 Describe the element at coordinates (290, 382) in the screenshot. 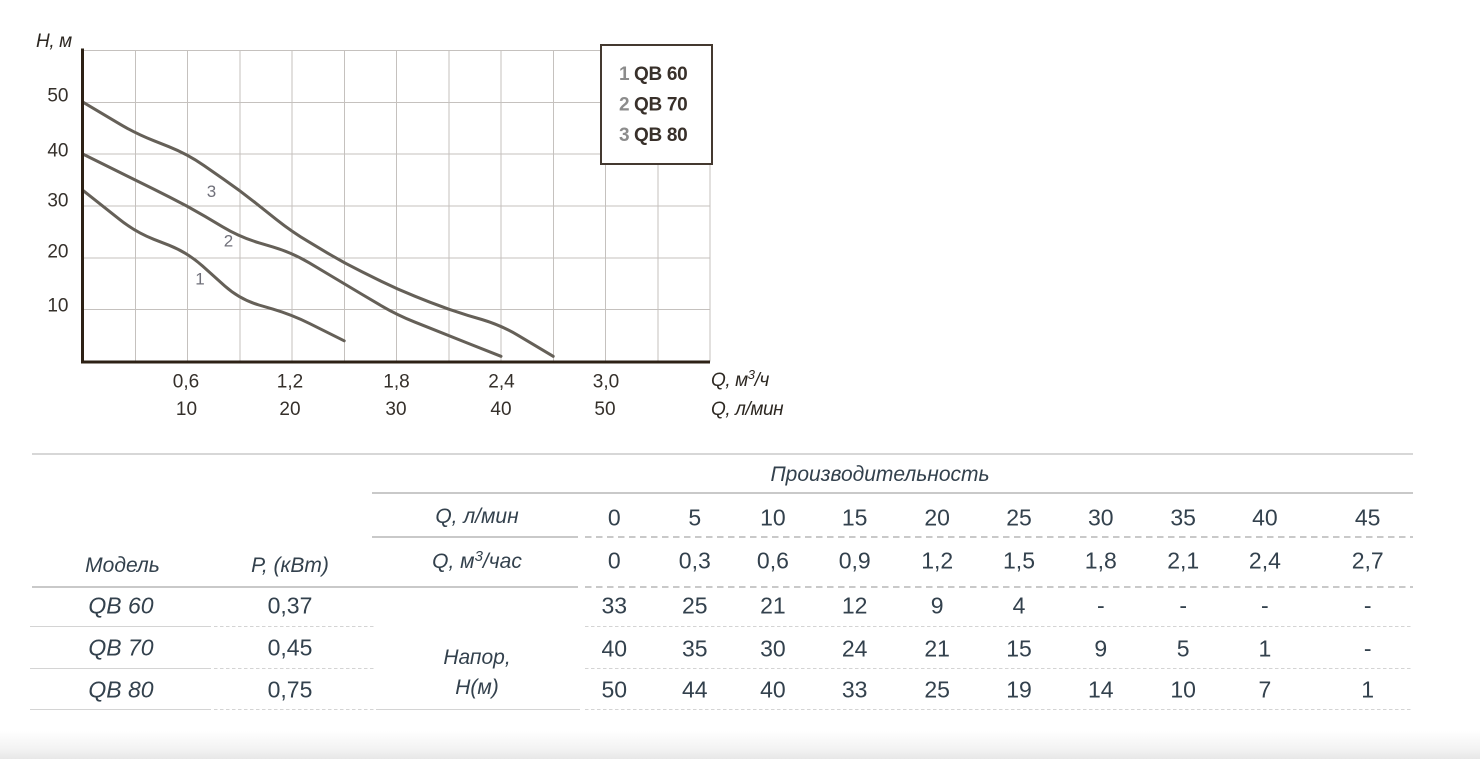

I see `svg-text: 1,2` at that location.